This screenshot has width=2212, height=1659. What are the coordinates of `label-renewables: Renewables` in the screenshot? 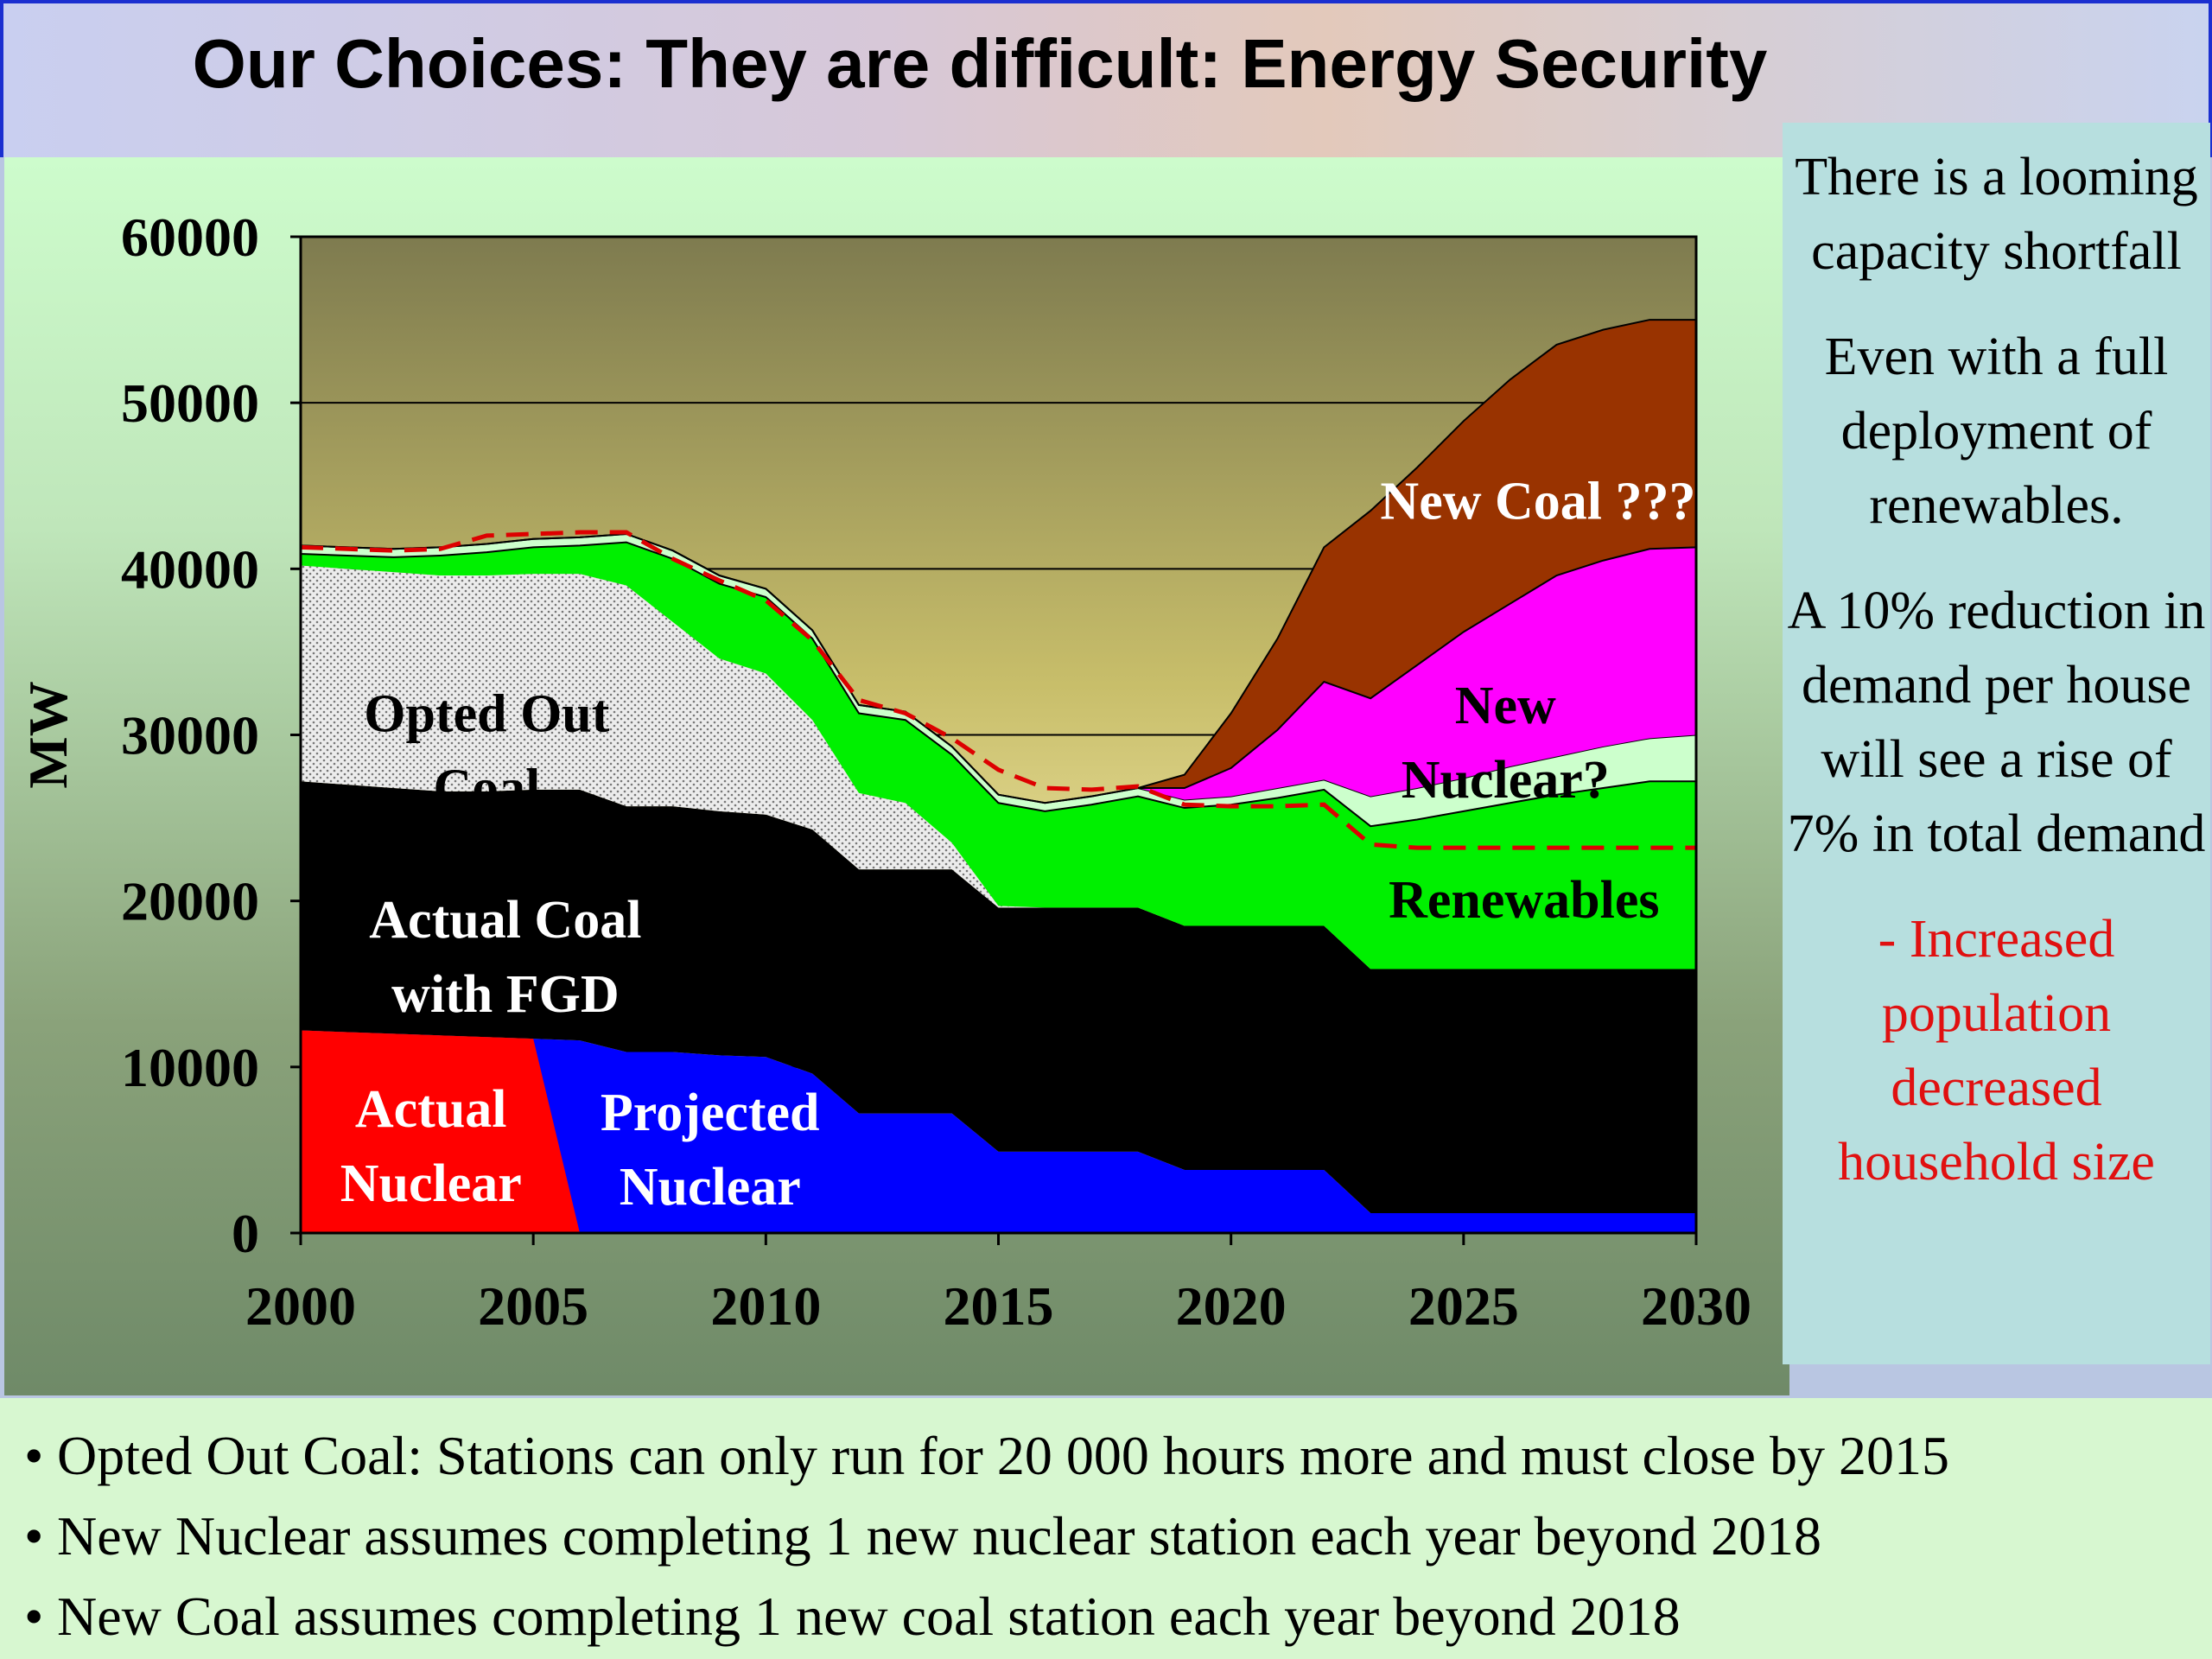 It's located at (1524, 901).